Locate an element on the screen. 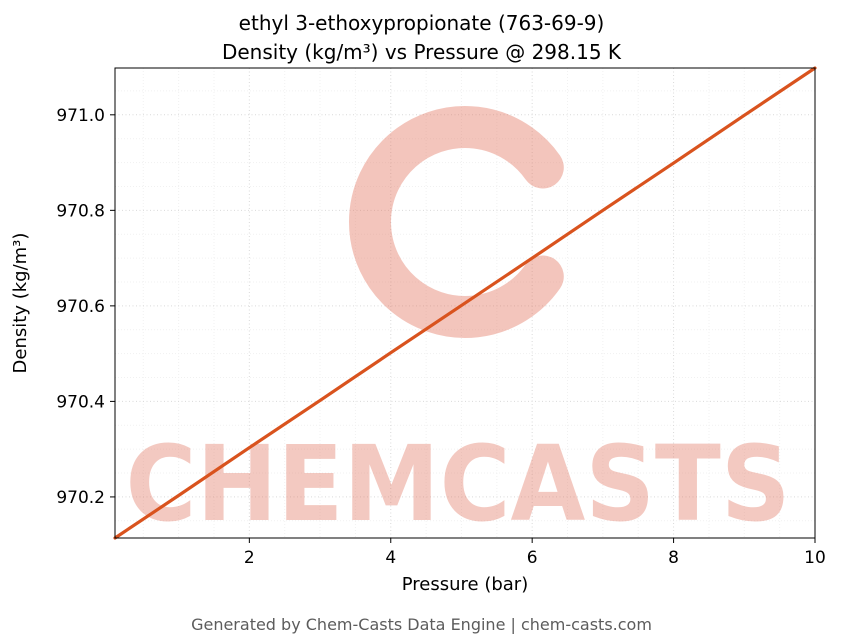 The height and width of the screenshot is (644, 843). x-axis-label: Pressure (bar) is located at coordinates (465, 584).